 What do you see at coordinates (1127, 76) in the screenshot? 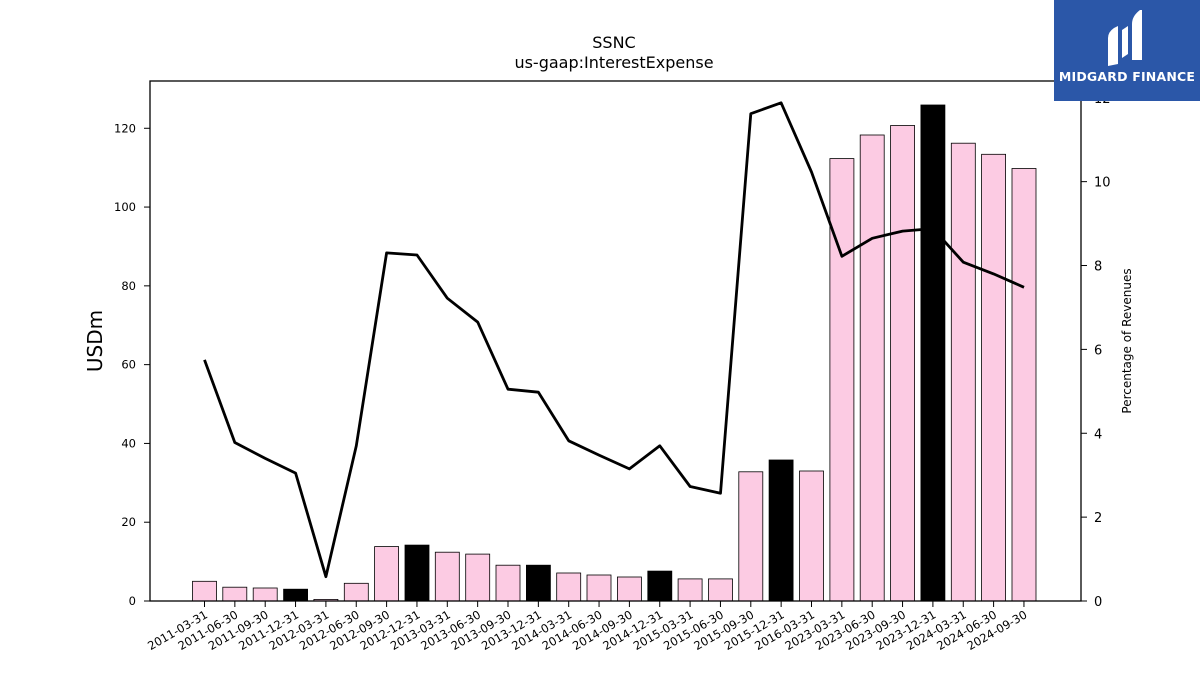
I see `logo-text: MIDGARD FINANCE` at bounding box center [1127, 76].